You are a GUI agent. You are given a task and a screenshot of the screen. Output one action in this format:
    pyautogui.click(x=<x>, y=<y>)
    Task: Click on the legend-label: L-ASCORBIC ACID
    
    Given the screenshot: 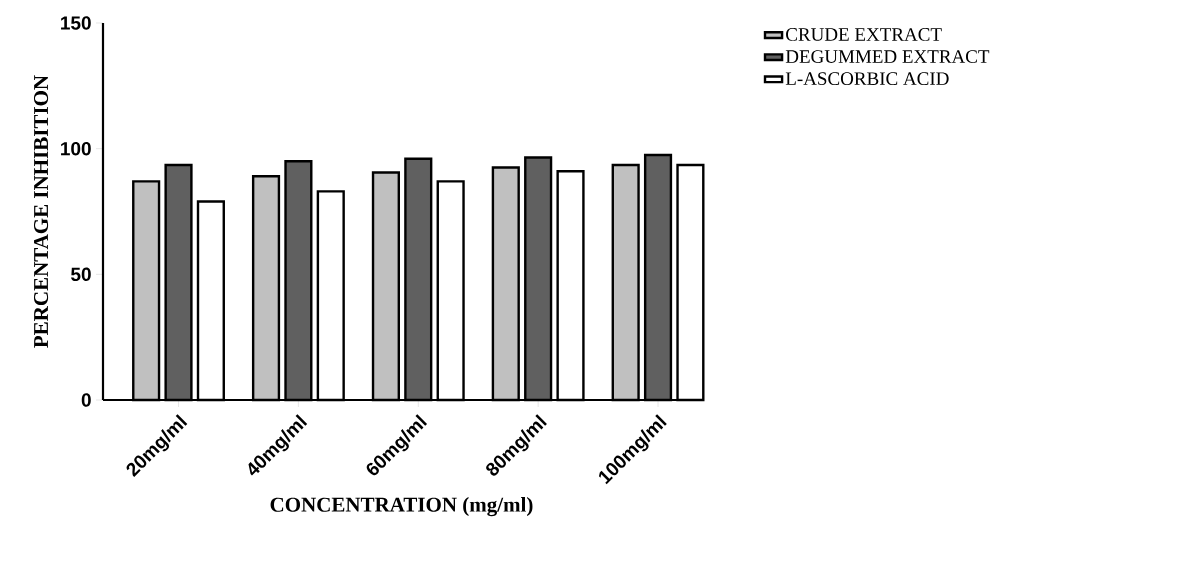 What is the action you would take?
    pyautogui.click(x=867, y=79)
    